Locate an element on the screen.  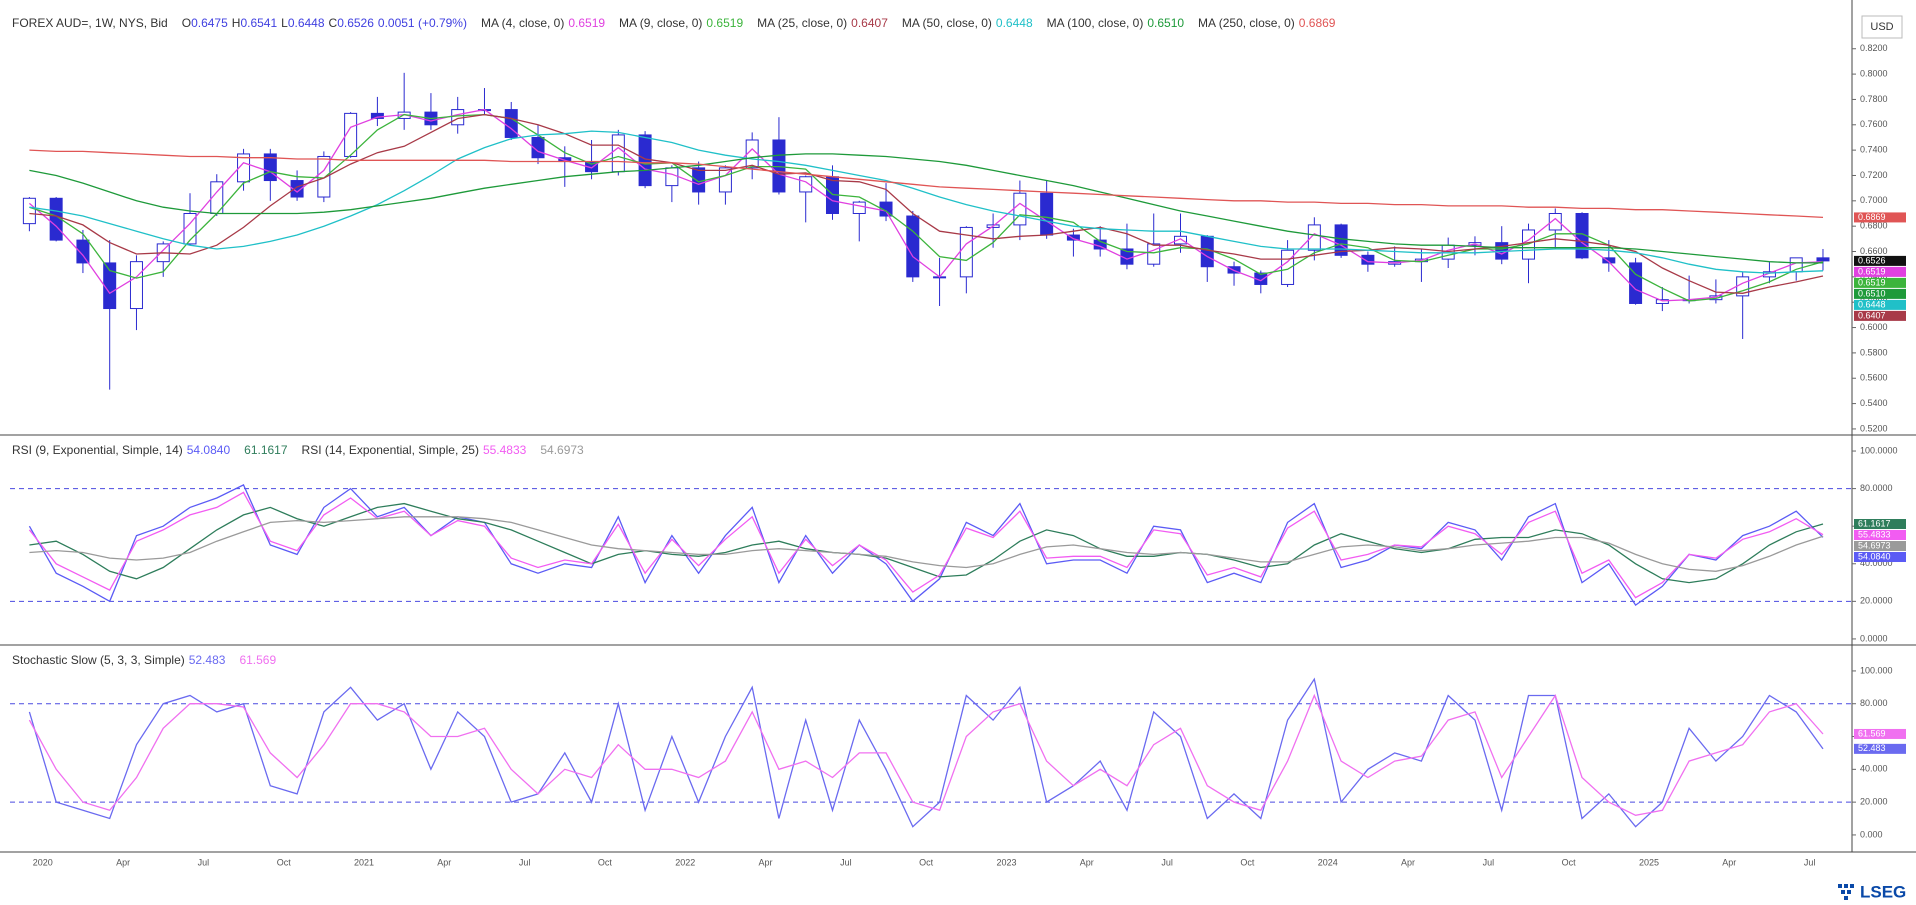
currency-box is located at coordinates (1882, 27).